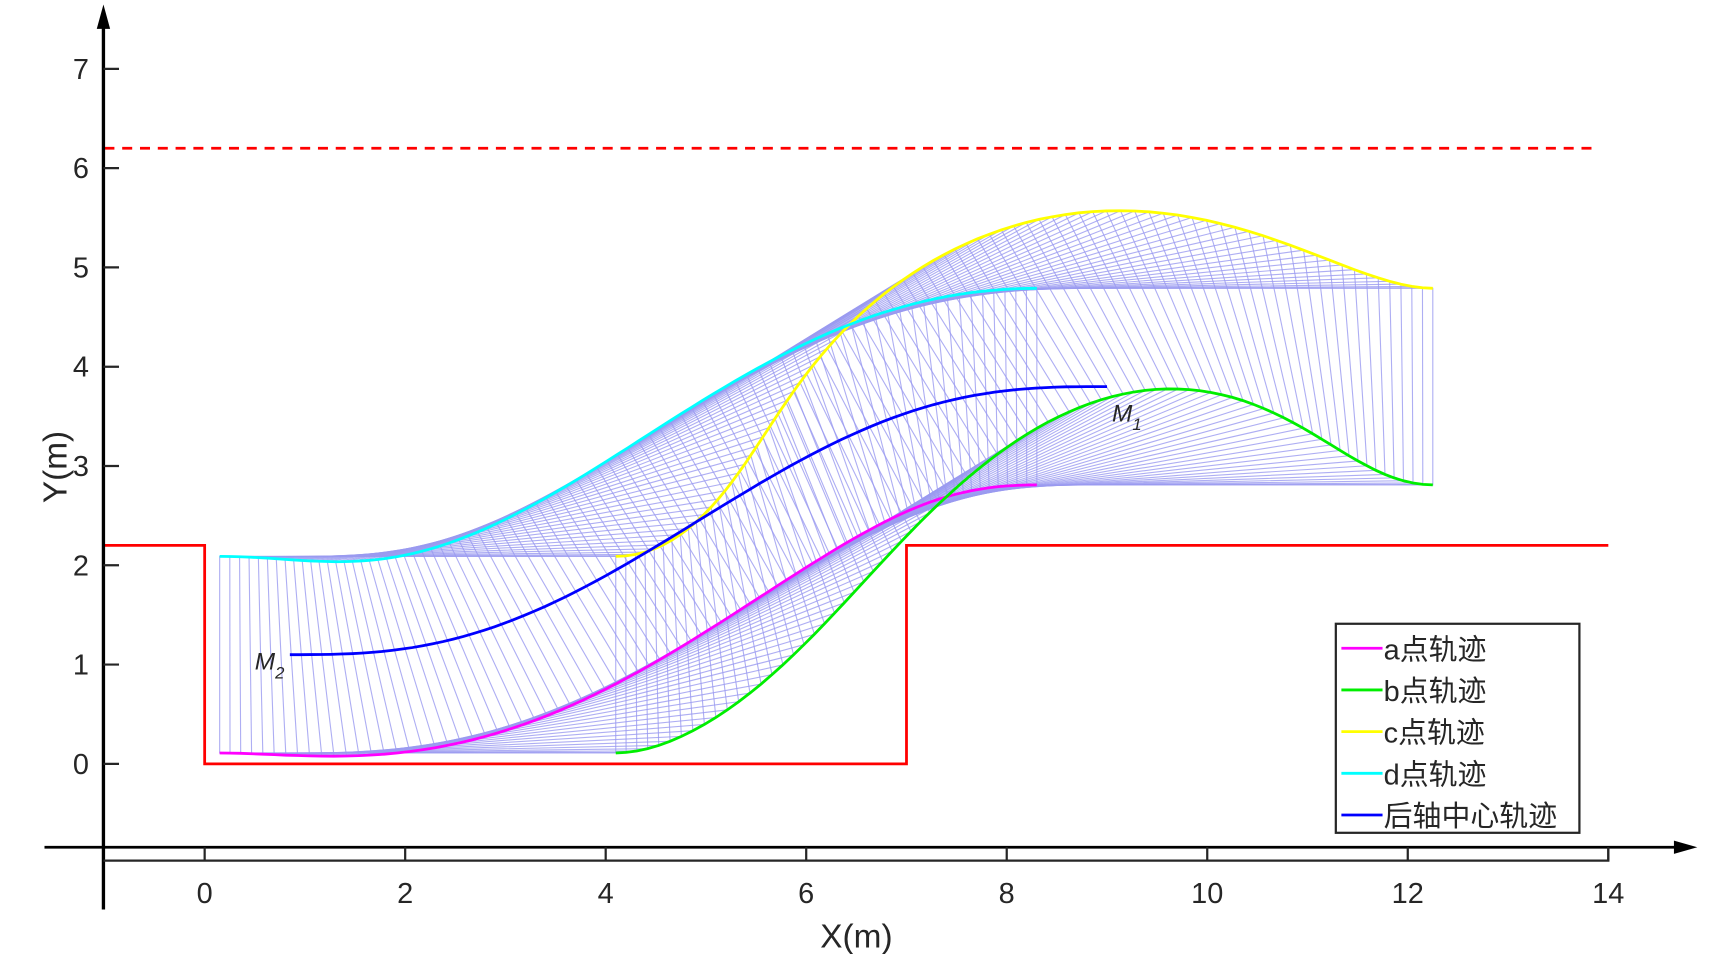 The image size is (1724, 954). What do you see at coordinates (81, 368) in the screenshot?
I see `y-tick-label: 4` at bounding box center [81, 368].